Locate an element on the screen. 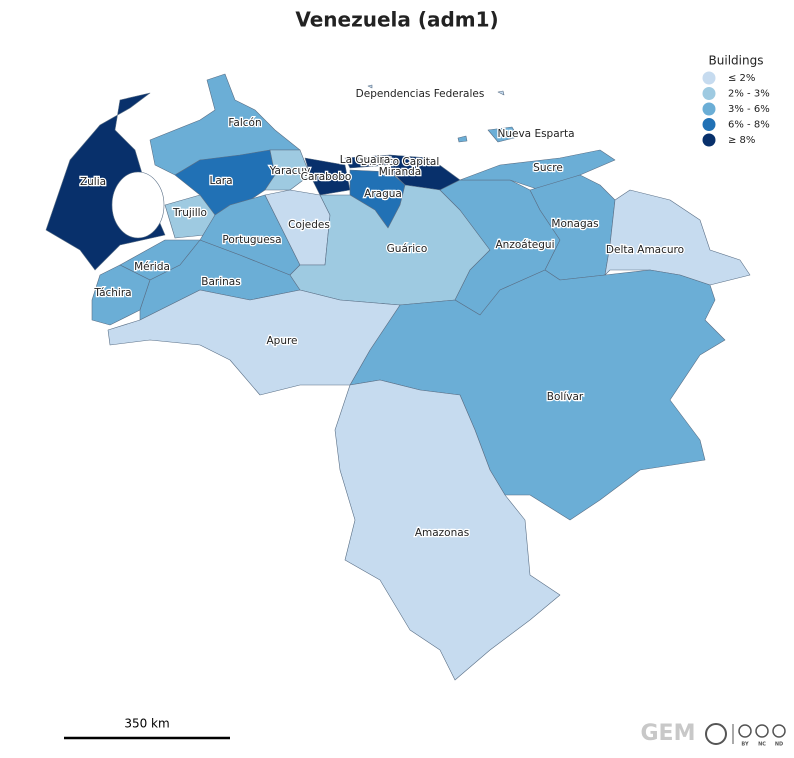  region-label: La Guaira is located at coordinates (365, 160).